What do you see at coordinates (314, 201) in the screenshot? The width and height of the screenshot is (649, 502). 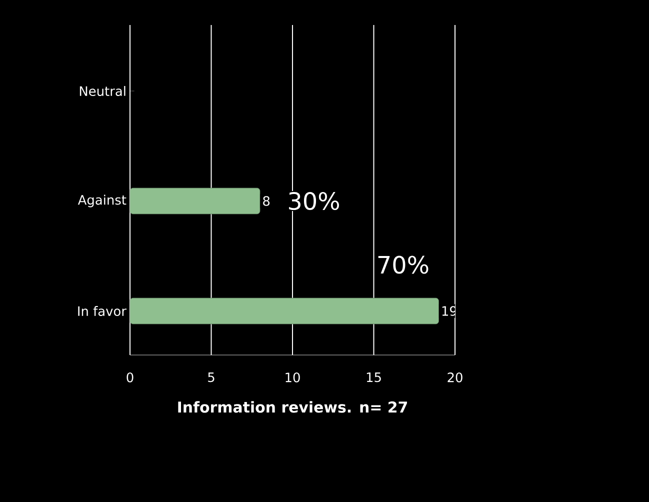 I see `annotation: 30%` at bounding box center [314, 201].